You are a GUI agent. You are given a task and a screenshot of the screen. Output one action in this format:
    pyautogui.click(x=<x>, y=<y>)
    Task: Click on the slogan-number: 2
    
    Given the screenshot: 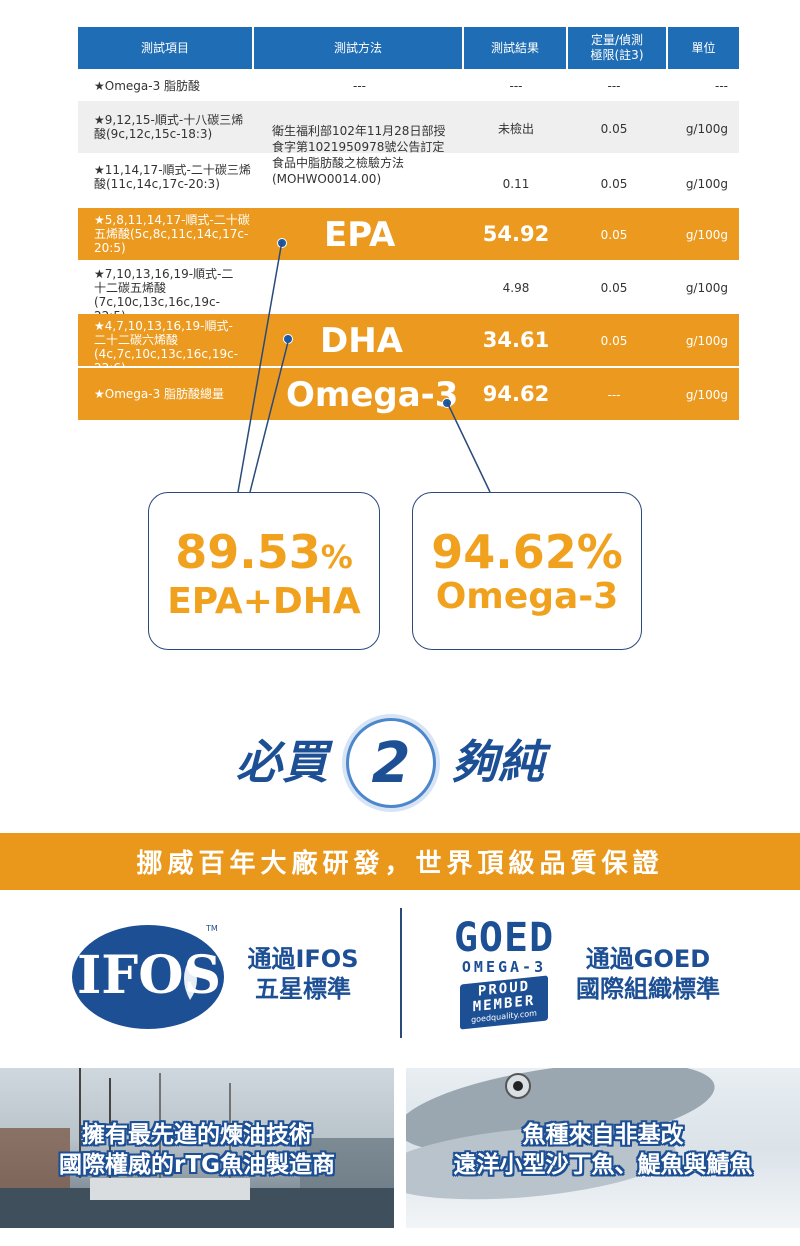 What is the action you would take?
    pyautogui.click(x=391, y=763)
    